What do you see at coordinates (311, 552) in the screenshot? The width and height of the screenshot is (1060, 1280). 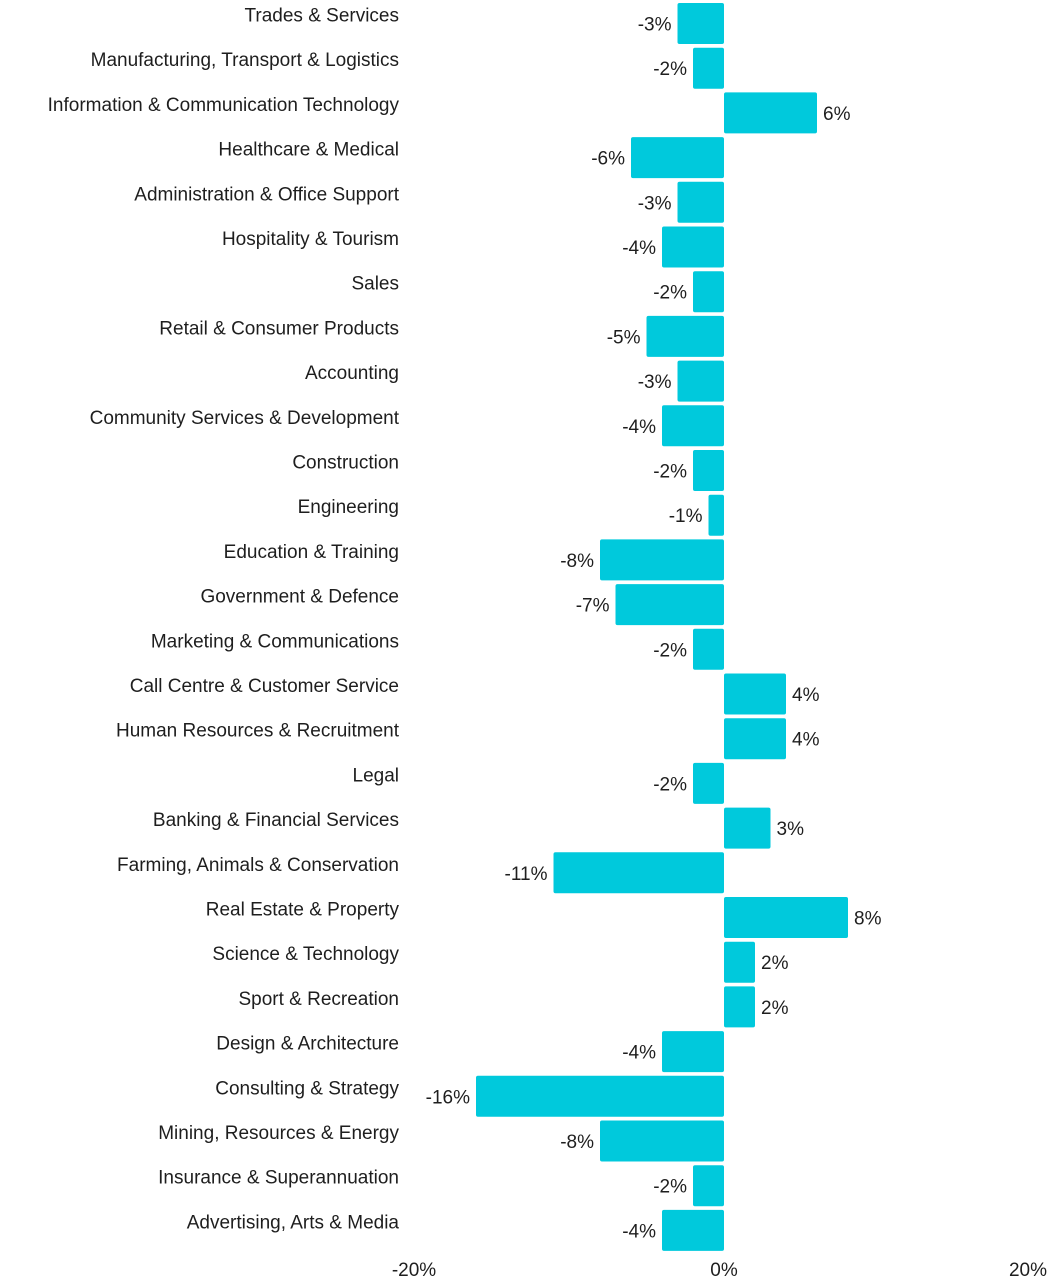 I see `category-label: Education & Training` at bounding box center [311, 552].